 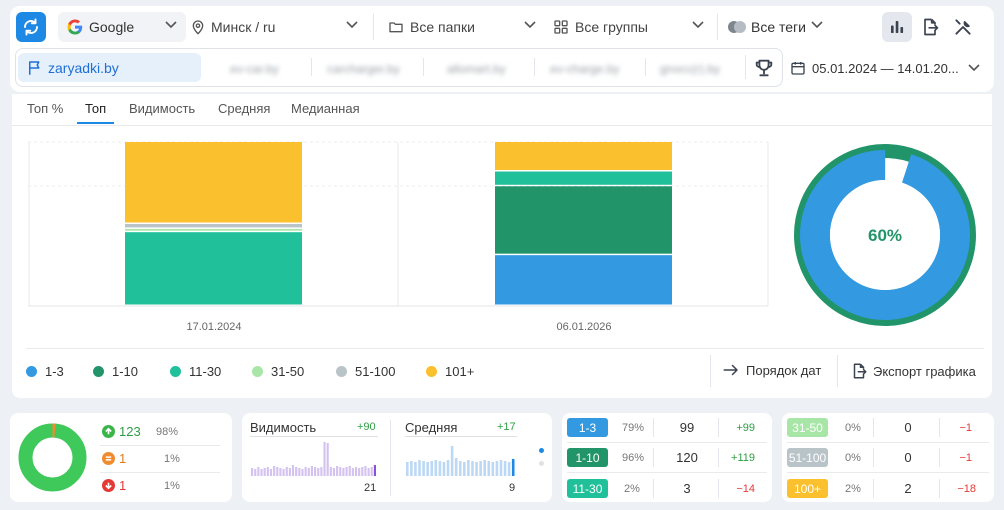 What do you see at coordinates (363, 69) in the screenshot?
I see `site-tab: carcharger.by` at bounding box center [363, 69].